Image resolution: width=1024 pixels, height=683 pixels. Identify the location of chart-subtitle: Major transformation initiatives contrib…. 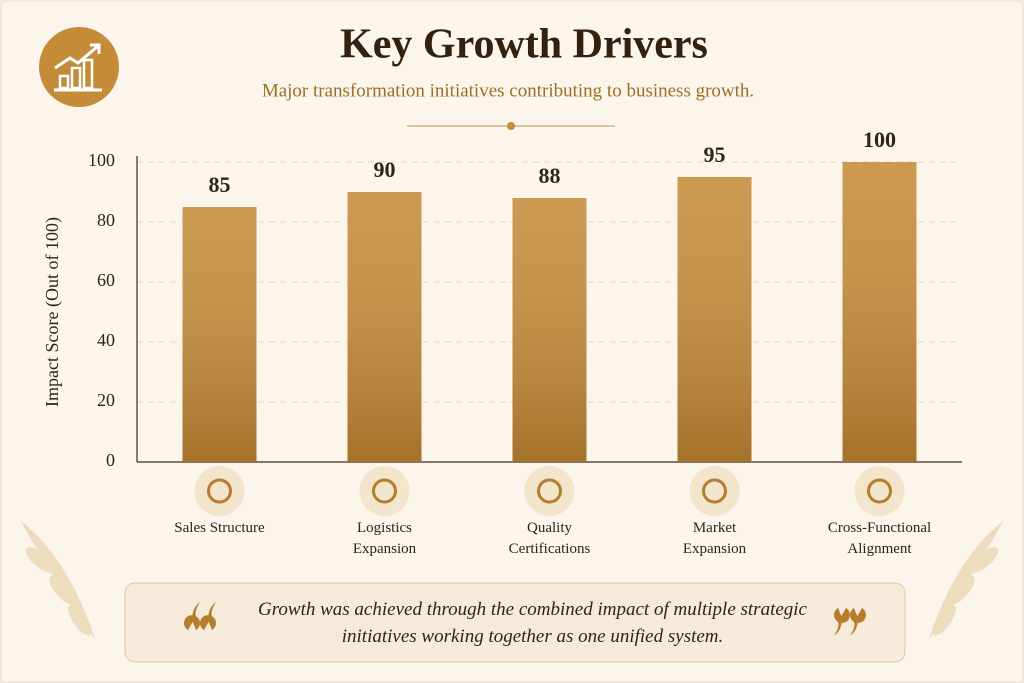
(508, 90).